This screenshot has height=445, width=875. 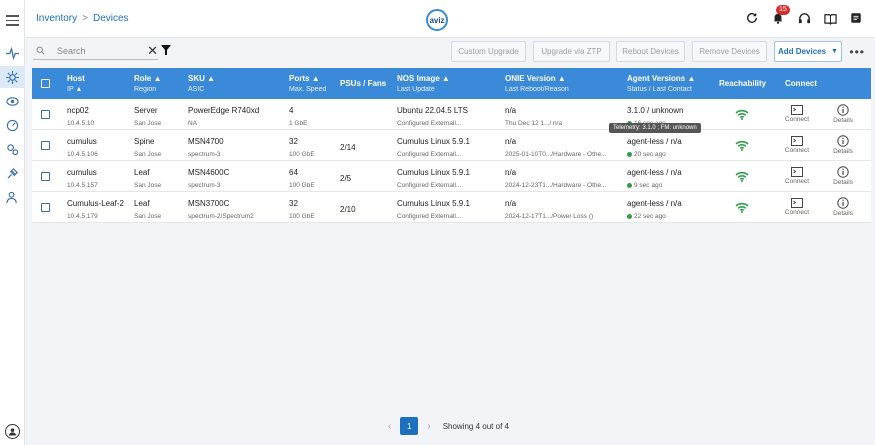 I want to click on col-sku-label: SKU, so click(x=196, y=78).